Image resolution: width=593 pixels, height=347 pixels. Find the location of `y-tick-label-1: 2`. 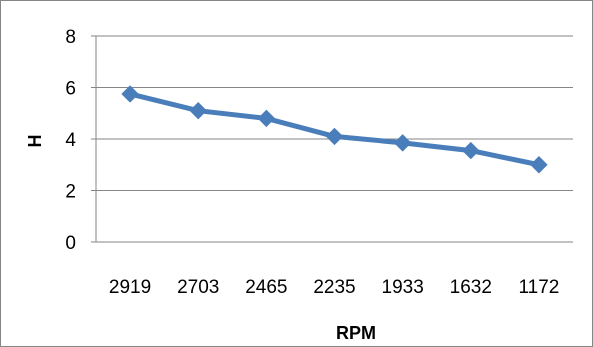

y-tick-label-1: 2 is located at coordinates (70, 192).